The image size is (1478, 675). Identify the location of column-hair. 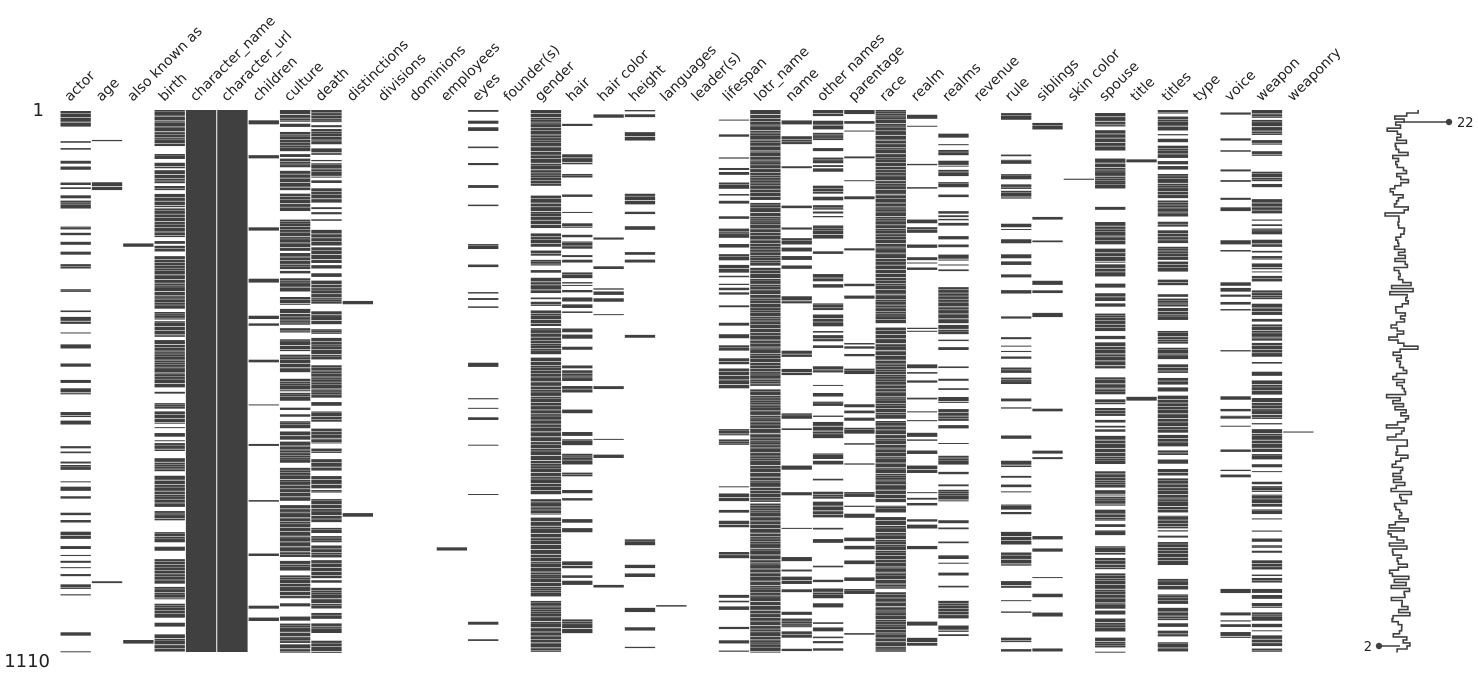
(577, 378).